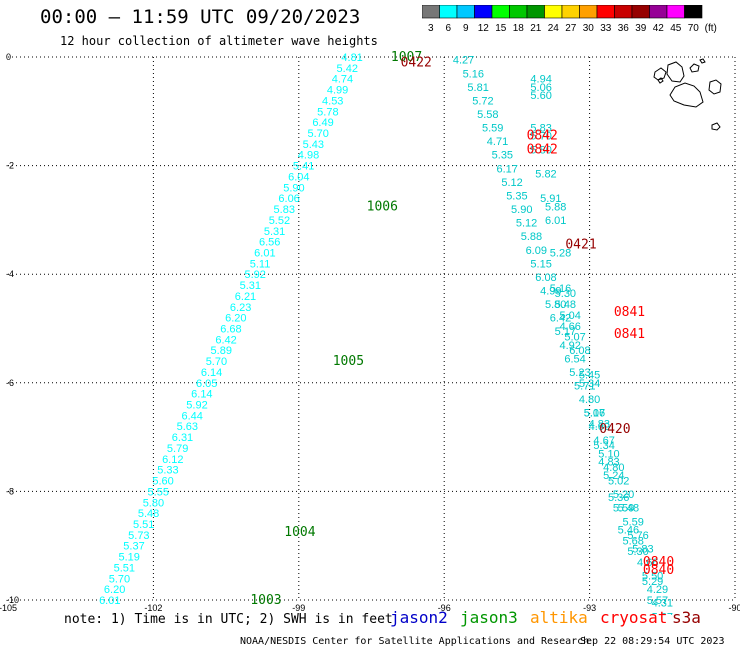  Describe the element at coordinates (662, 613) in the screenshot. I see `wave-height-label: 5.67` at that location.